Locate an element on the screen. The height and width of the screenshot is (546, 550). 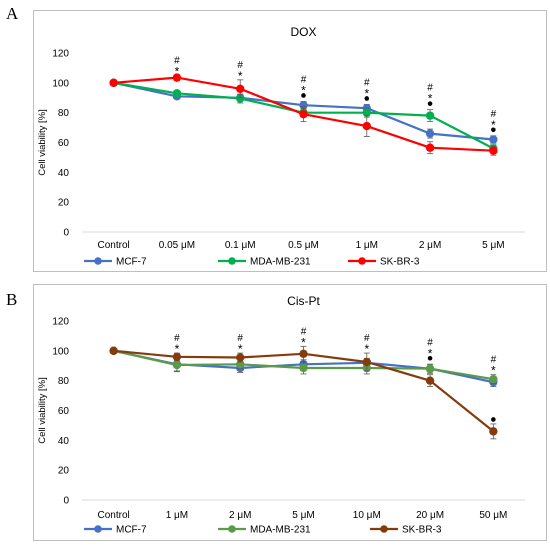
panel-a-x-tick-label: 0.05 μM is located at coordinates (177, 245).